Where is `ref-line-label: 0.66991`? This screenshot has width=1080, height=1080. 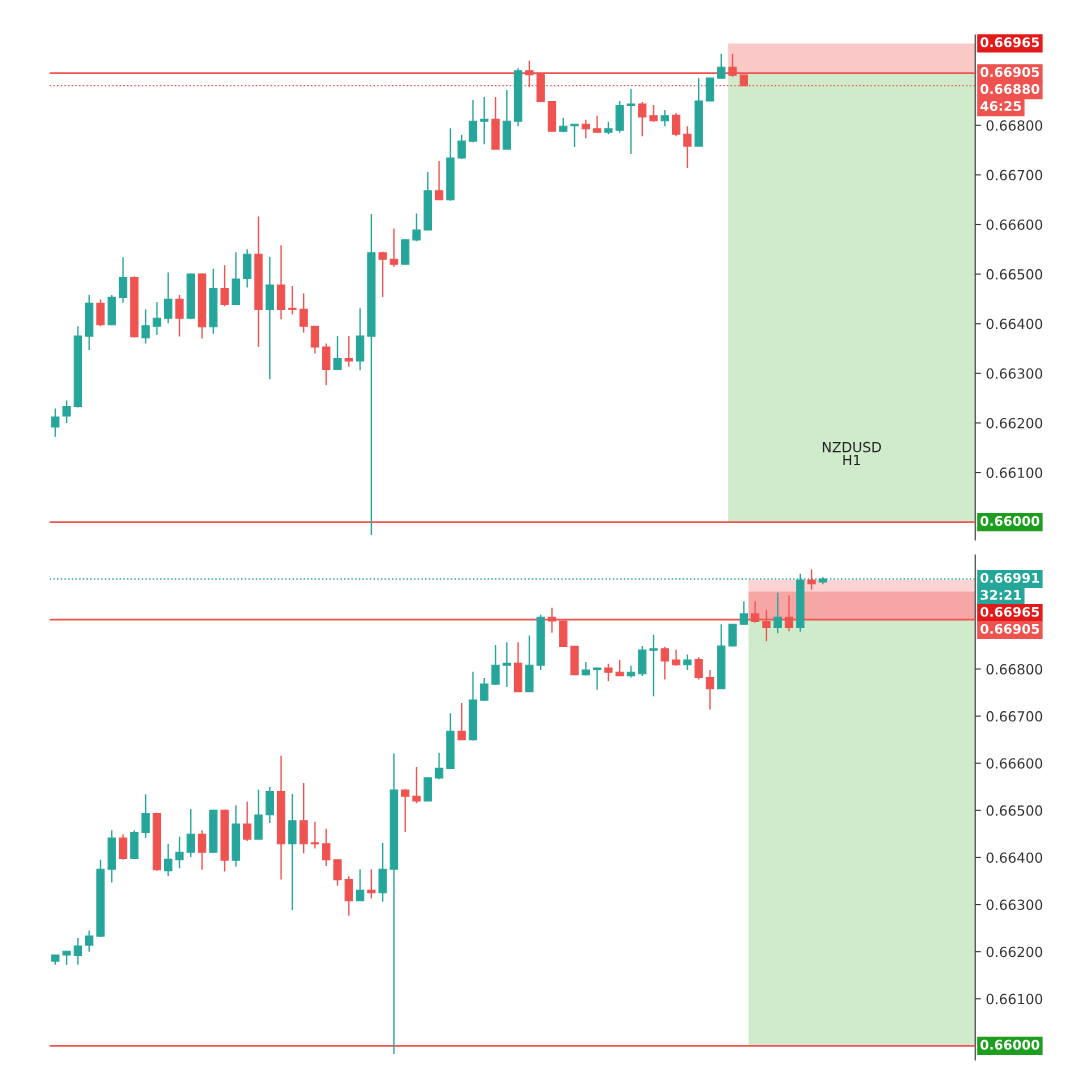 ref-line-label: 0.66991 is located at coordinates (1010, 577).